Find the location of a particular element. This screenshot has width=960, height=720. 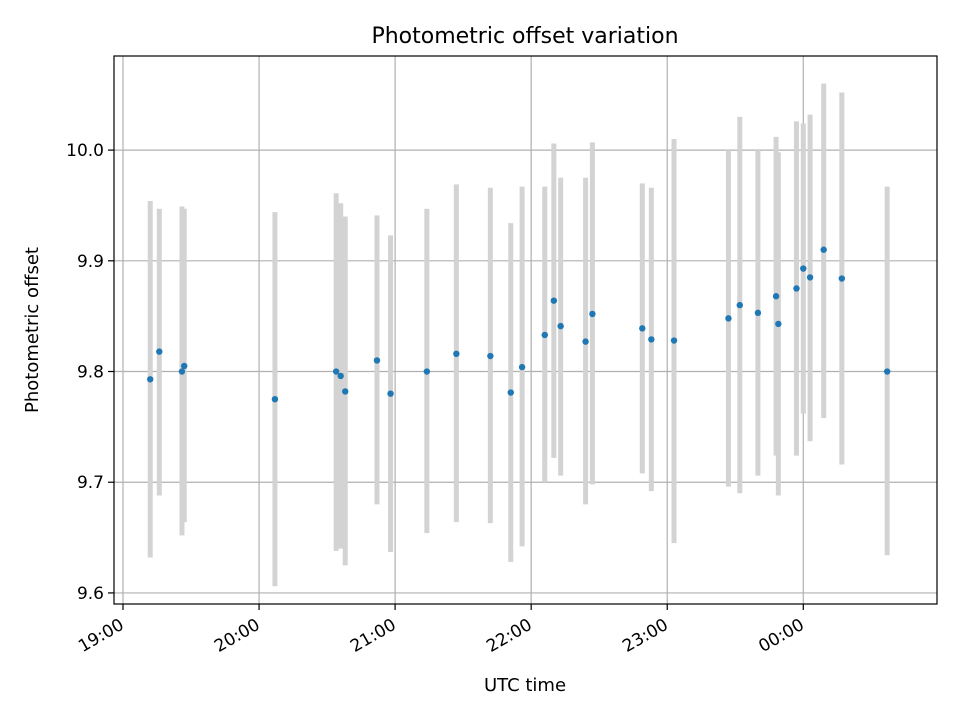

y-tick-label: 9.7 is located at coordinates (90, 483).